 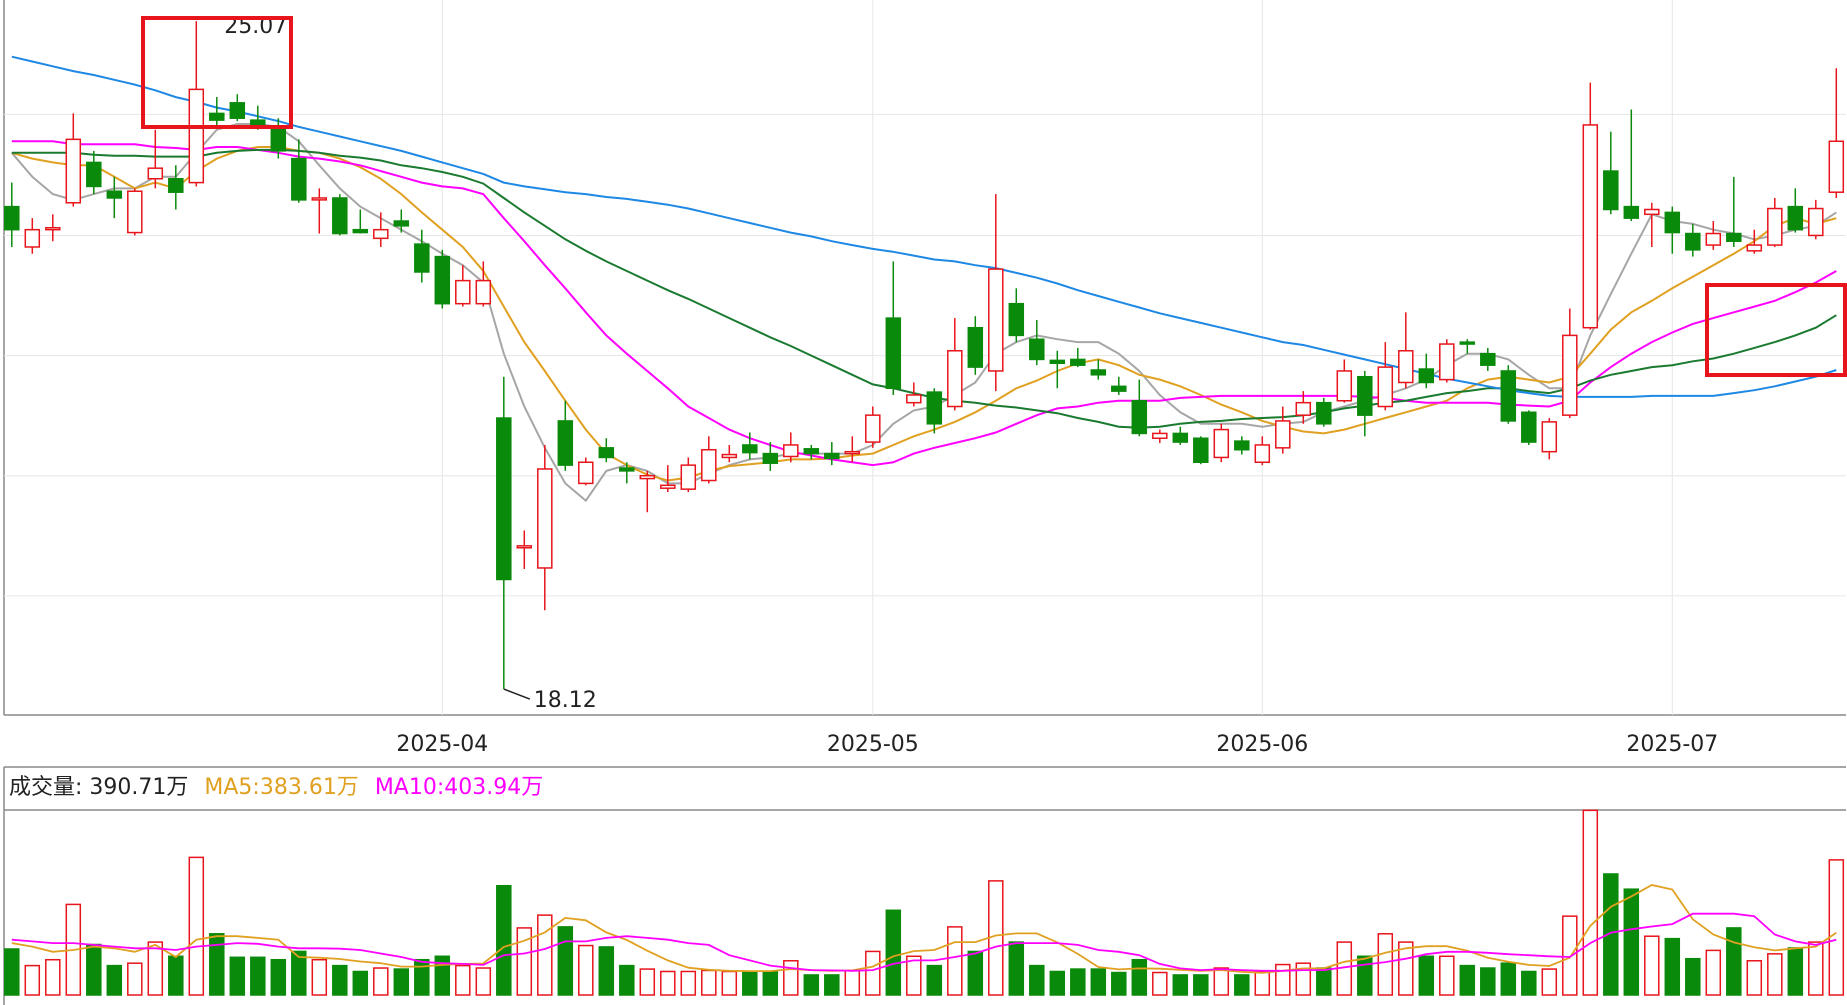 I want to click on highlight-box, so click(x=217, y=72).